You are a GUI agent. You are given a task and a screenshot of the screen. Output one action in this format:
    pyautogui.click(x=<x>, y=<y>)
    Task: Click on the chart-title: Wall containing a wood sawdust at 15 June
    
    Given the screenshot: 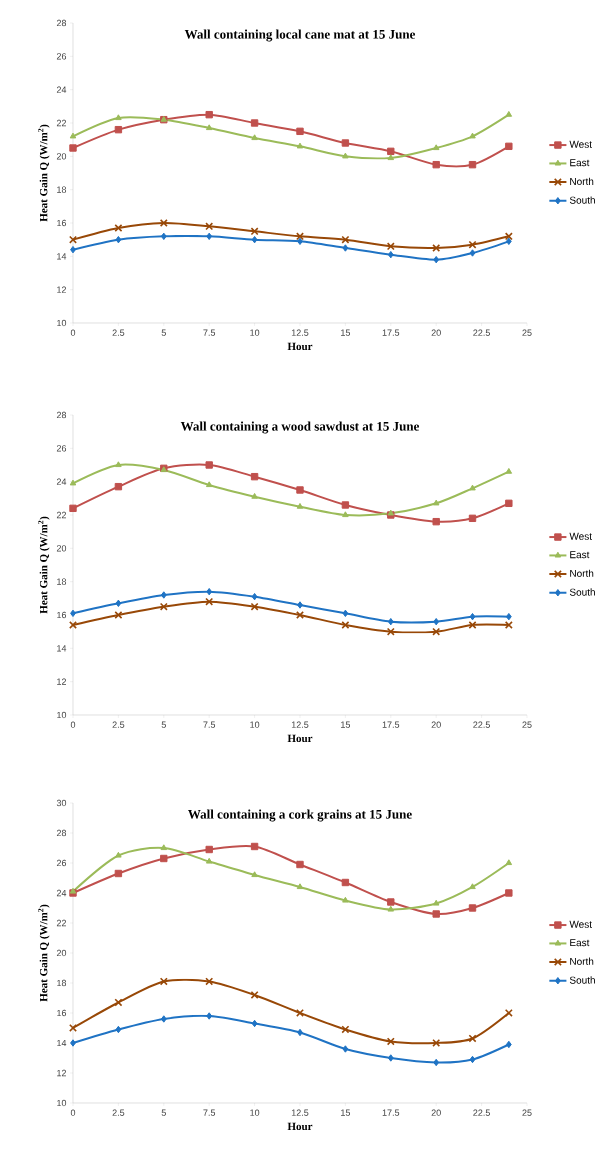 What is the action you would take?
    pyautogui.click(x=299, y=427)
    